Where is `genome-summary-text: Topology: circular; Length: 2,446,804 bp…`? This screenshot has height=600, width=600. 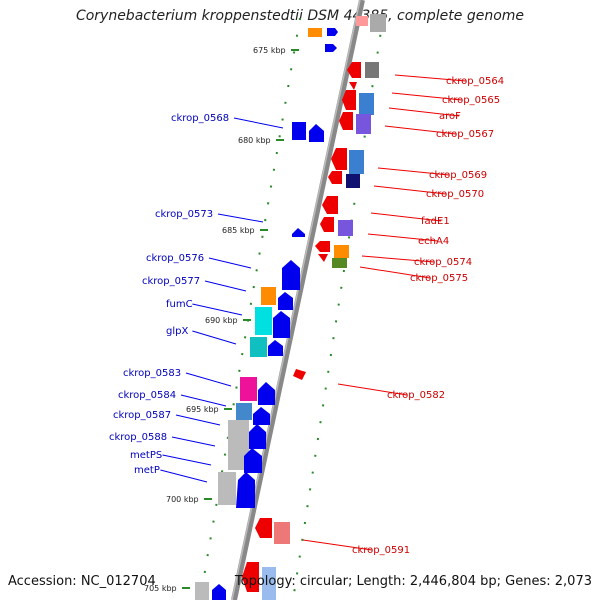 genome-summary-text: Topology: circular; Length: 2,446,804 bp… is located at coordinates (413, 581).